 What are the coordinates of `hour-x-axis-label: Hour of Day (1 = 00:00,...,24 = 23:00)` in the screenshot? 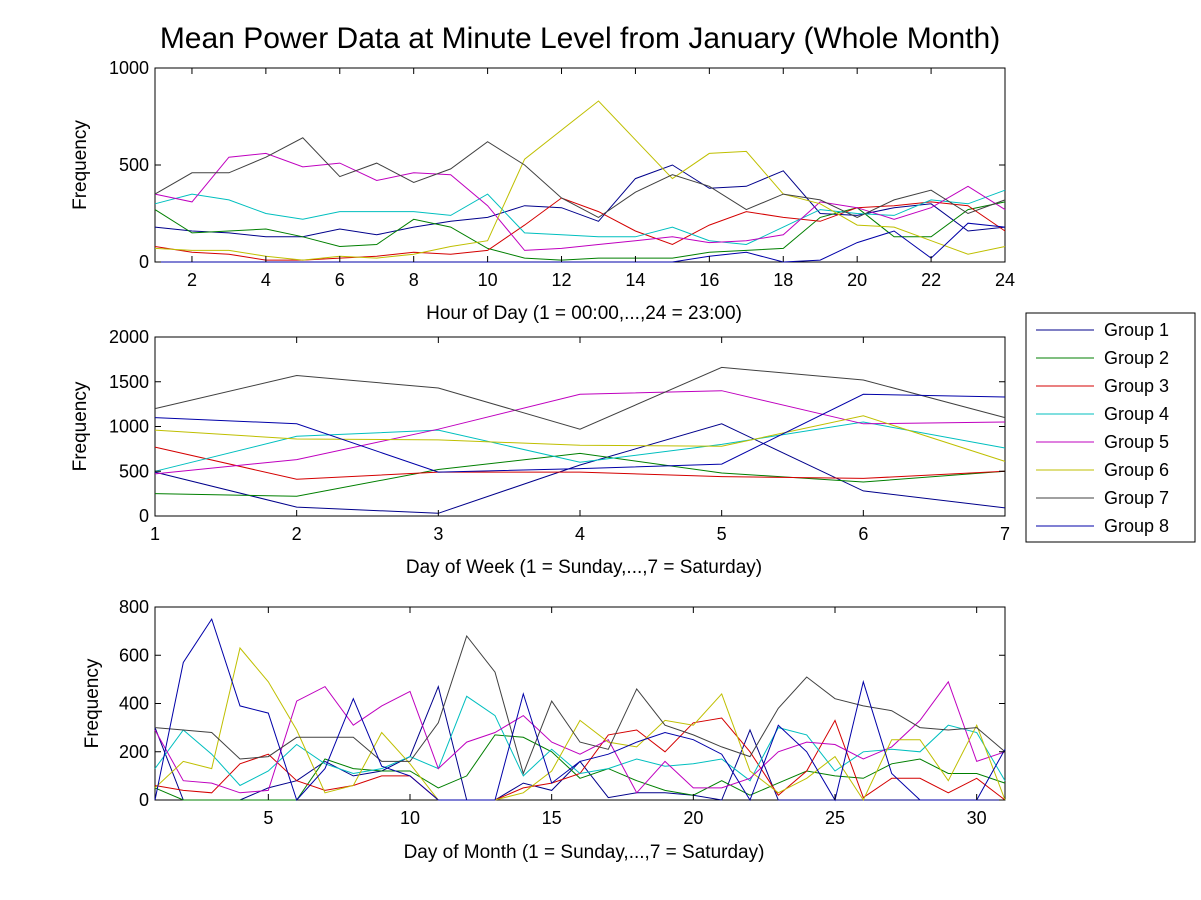 It's located at (584, 313).